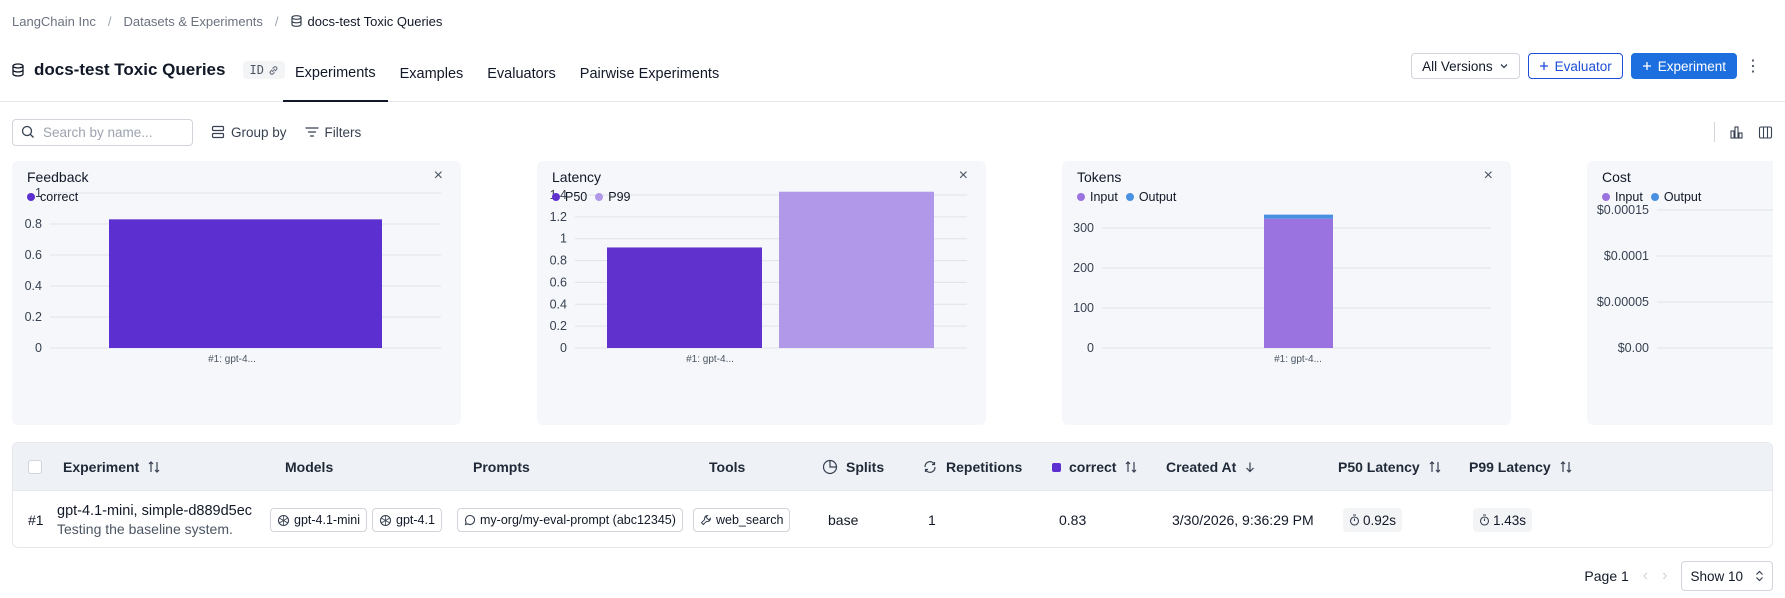 The image size is (1785, 598). Describe the element at coordinates (1651, 197) in the screenshot. I see `chart-legend: Input Output` at that location.